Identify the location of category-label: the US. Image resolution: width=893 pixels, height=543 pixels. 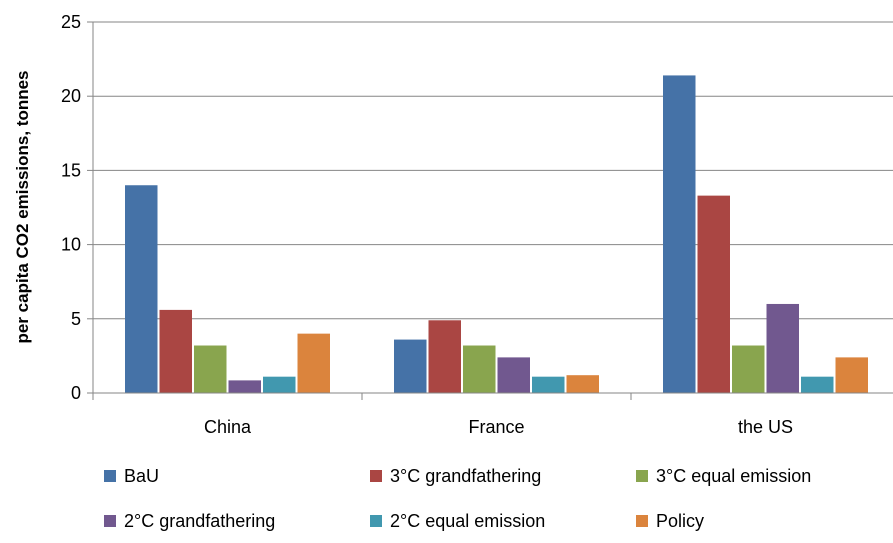
(765, 427).